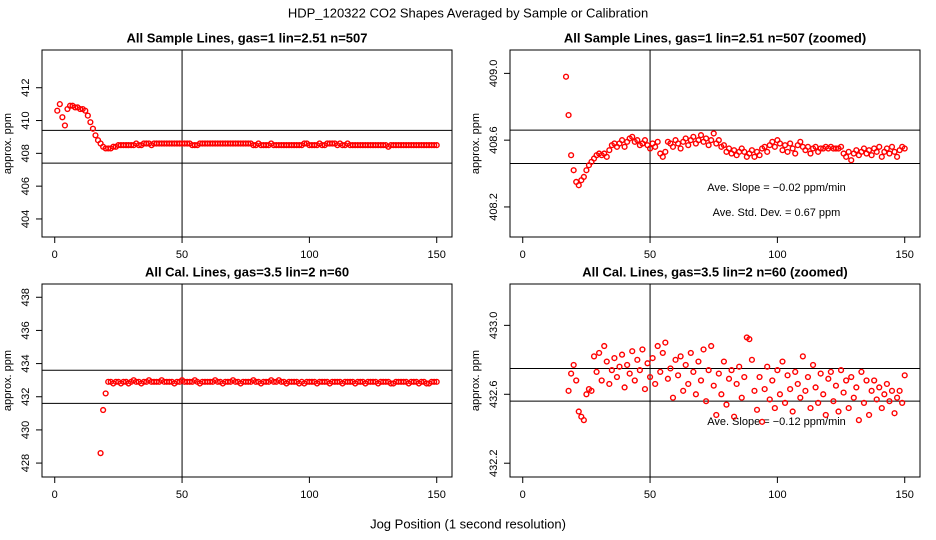 The height and width of the screenshot is (540, 936). I want to click on x-tick-label: 50, so click(182, 255).